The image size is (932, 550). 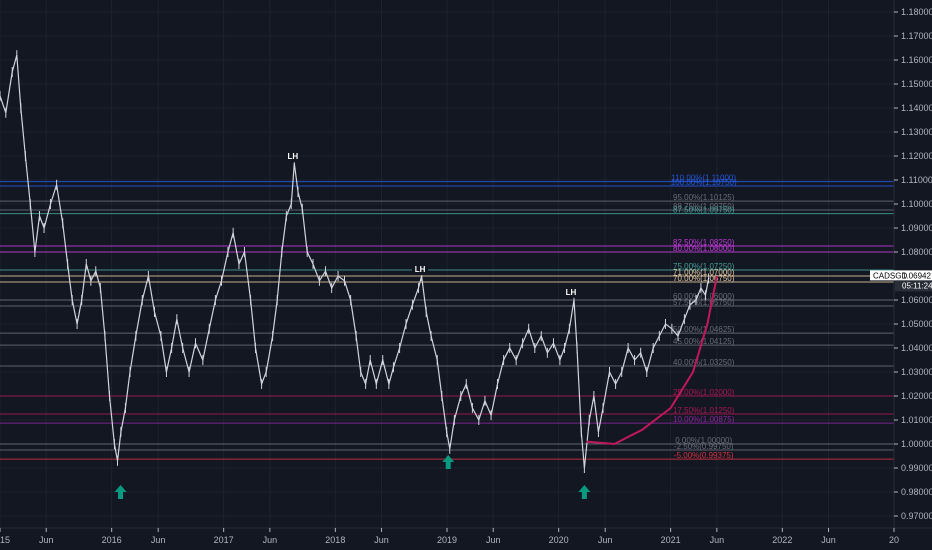 I want to click on fib-level-label: 17.50%(1.01250), so click(x=704, y=410).